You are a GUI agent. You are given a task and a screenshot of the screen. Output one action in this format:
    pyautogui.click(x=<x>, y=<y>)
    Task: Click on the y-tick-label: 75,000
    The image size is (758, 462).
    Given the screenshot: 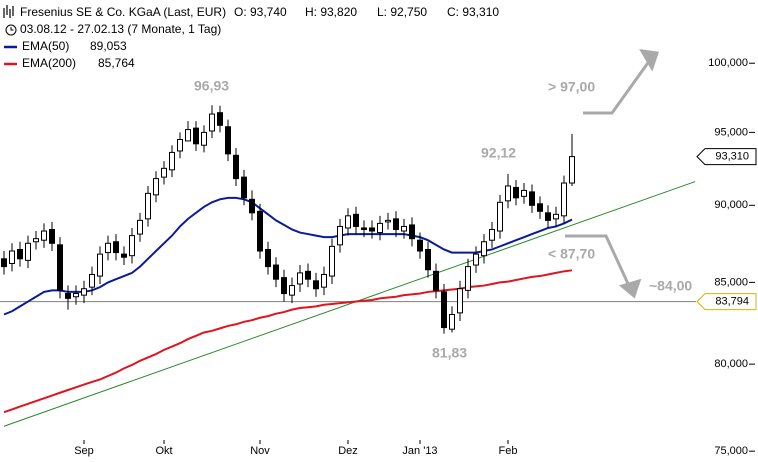 What is the action you would take?
    pyautogui.click(x=731, y=451)
    